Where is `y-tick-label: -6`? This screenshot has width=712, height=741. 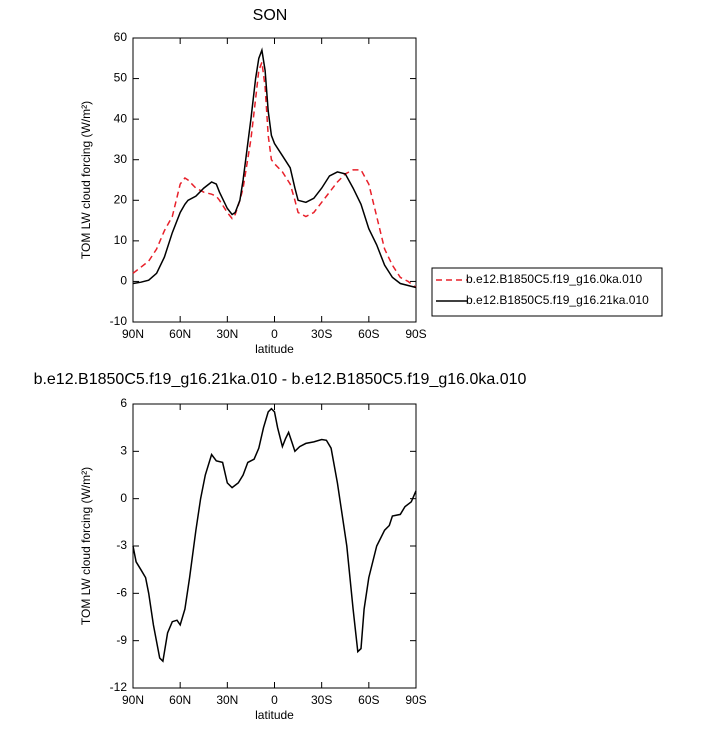 y-tick-label: -6 is located at coordinates (121, 593).